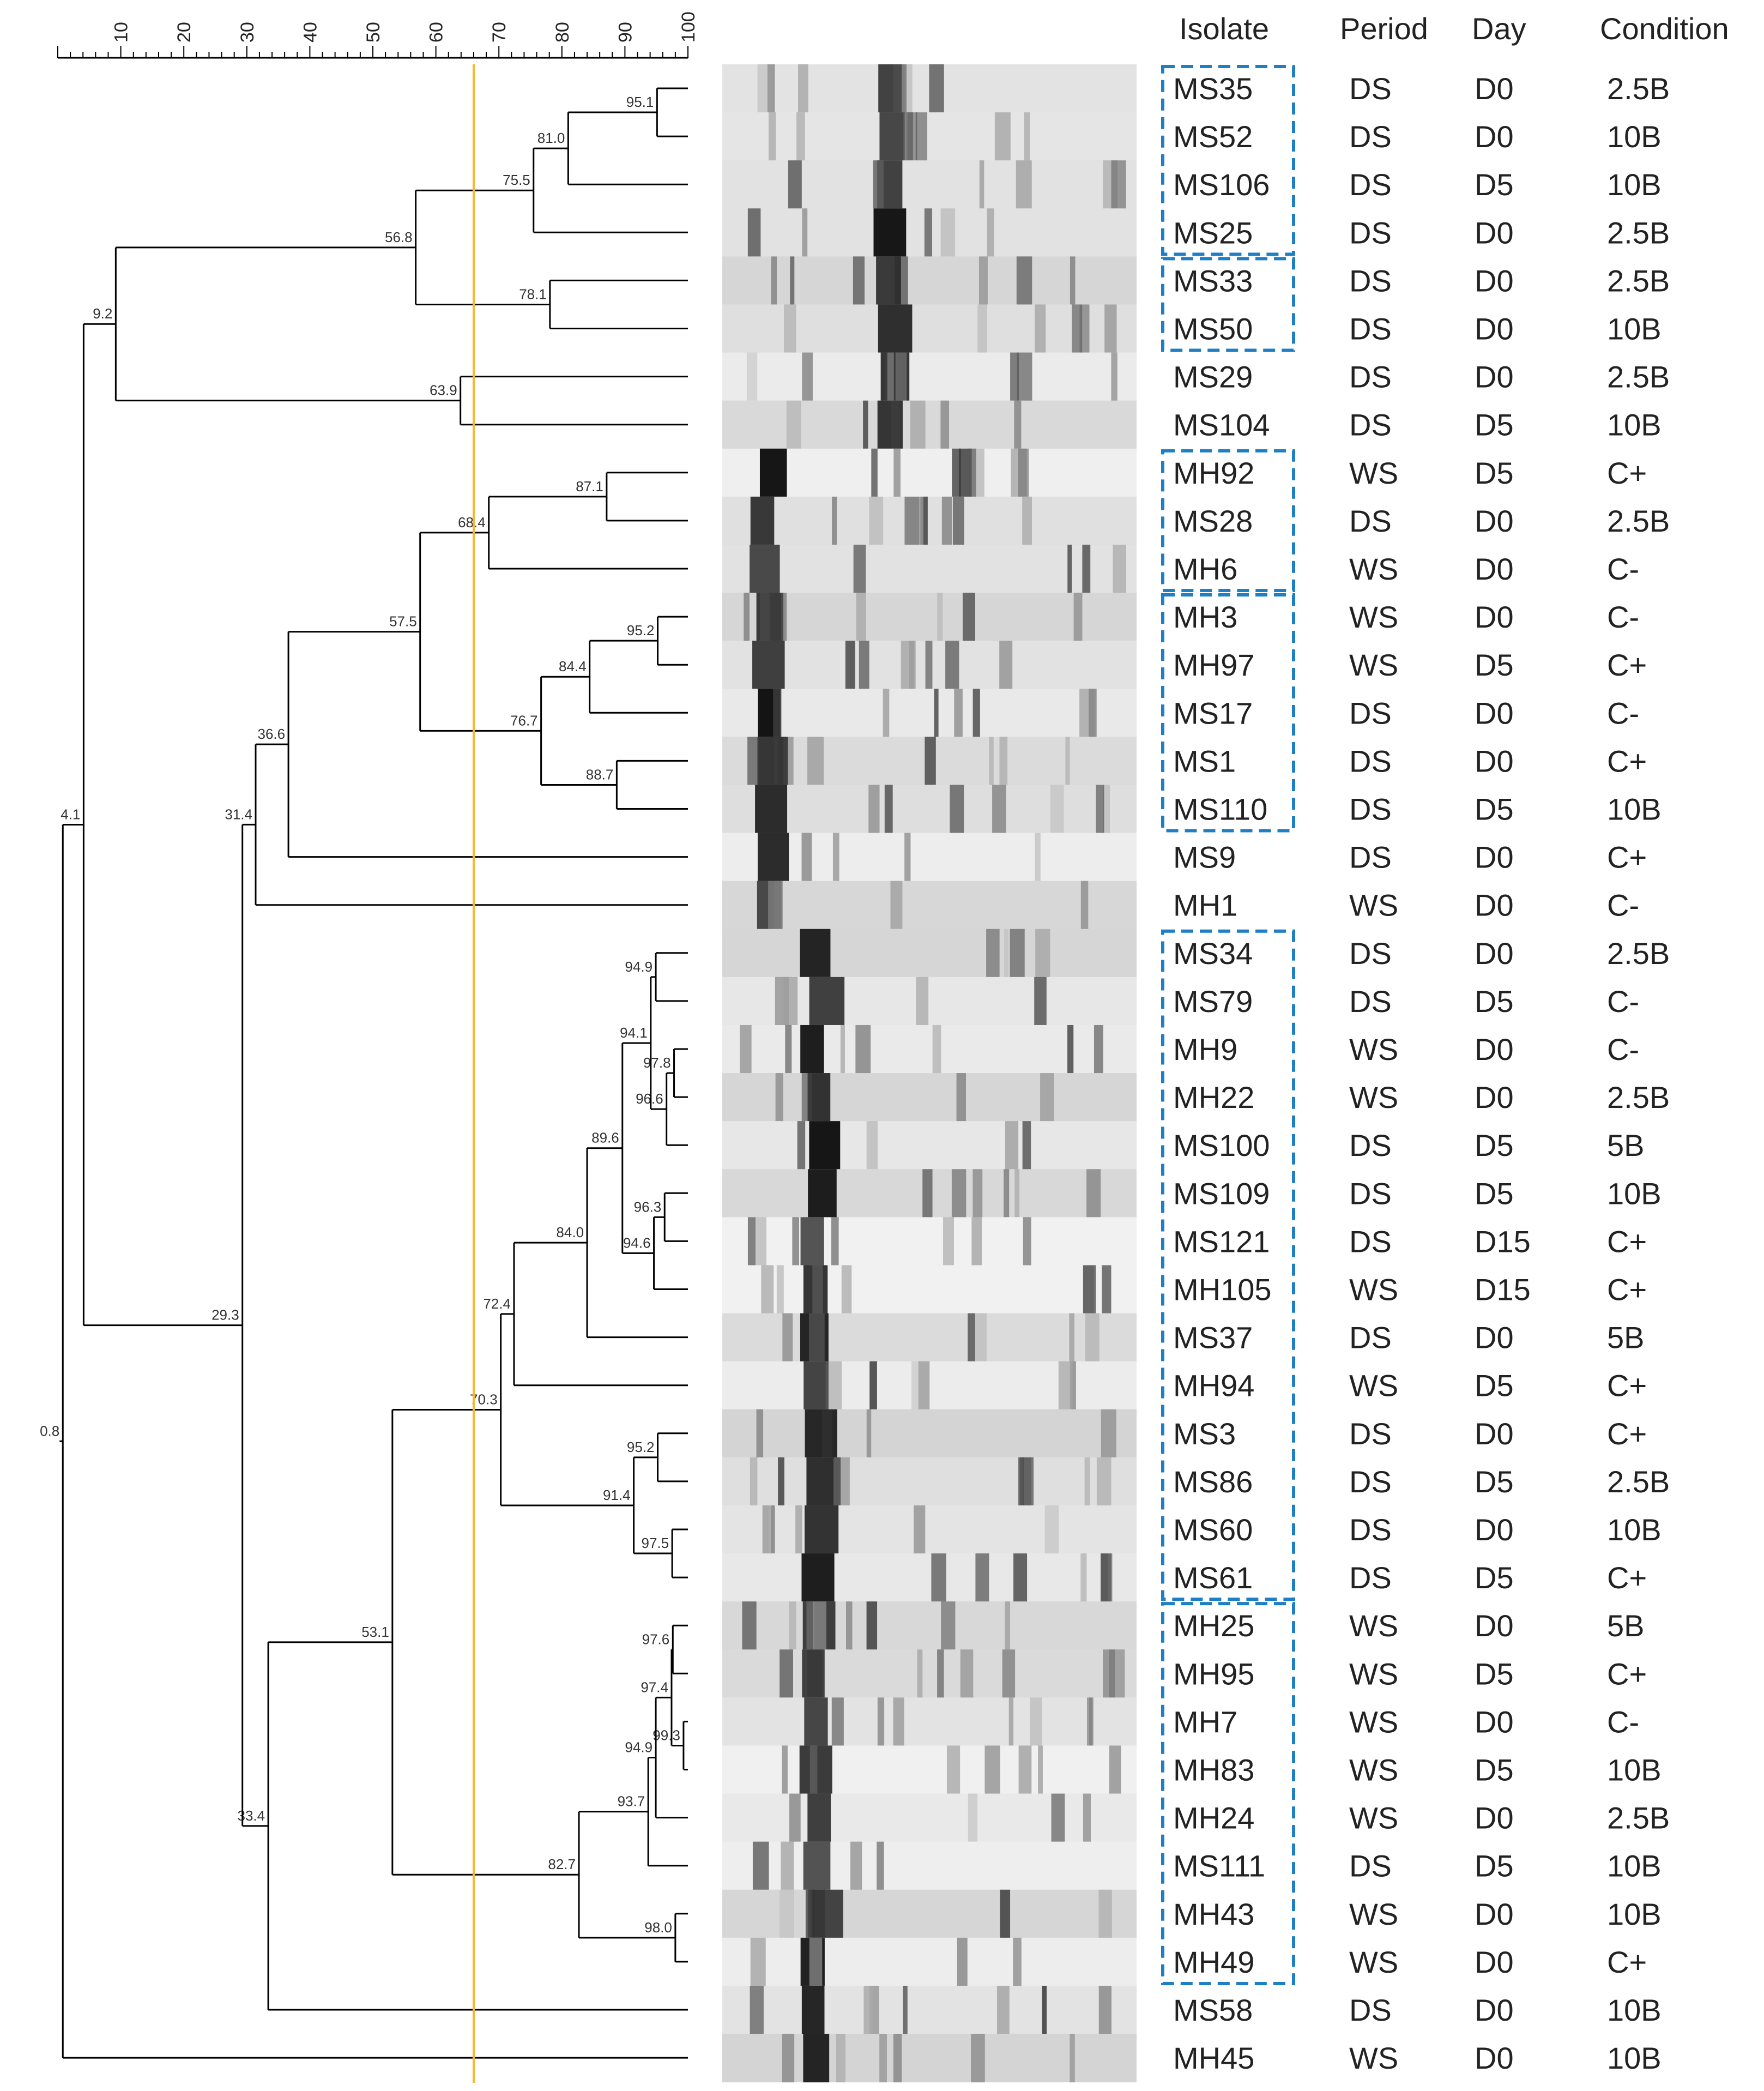 The height and width of the screenshot is (2091, 1764). What do you see at coordinates (1219, 1866) in the screenshot?
I see `cell-isolate: MS111` at bounding box center [1219, 1866].